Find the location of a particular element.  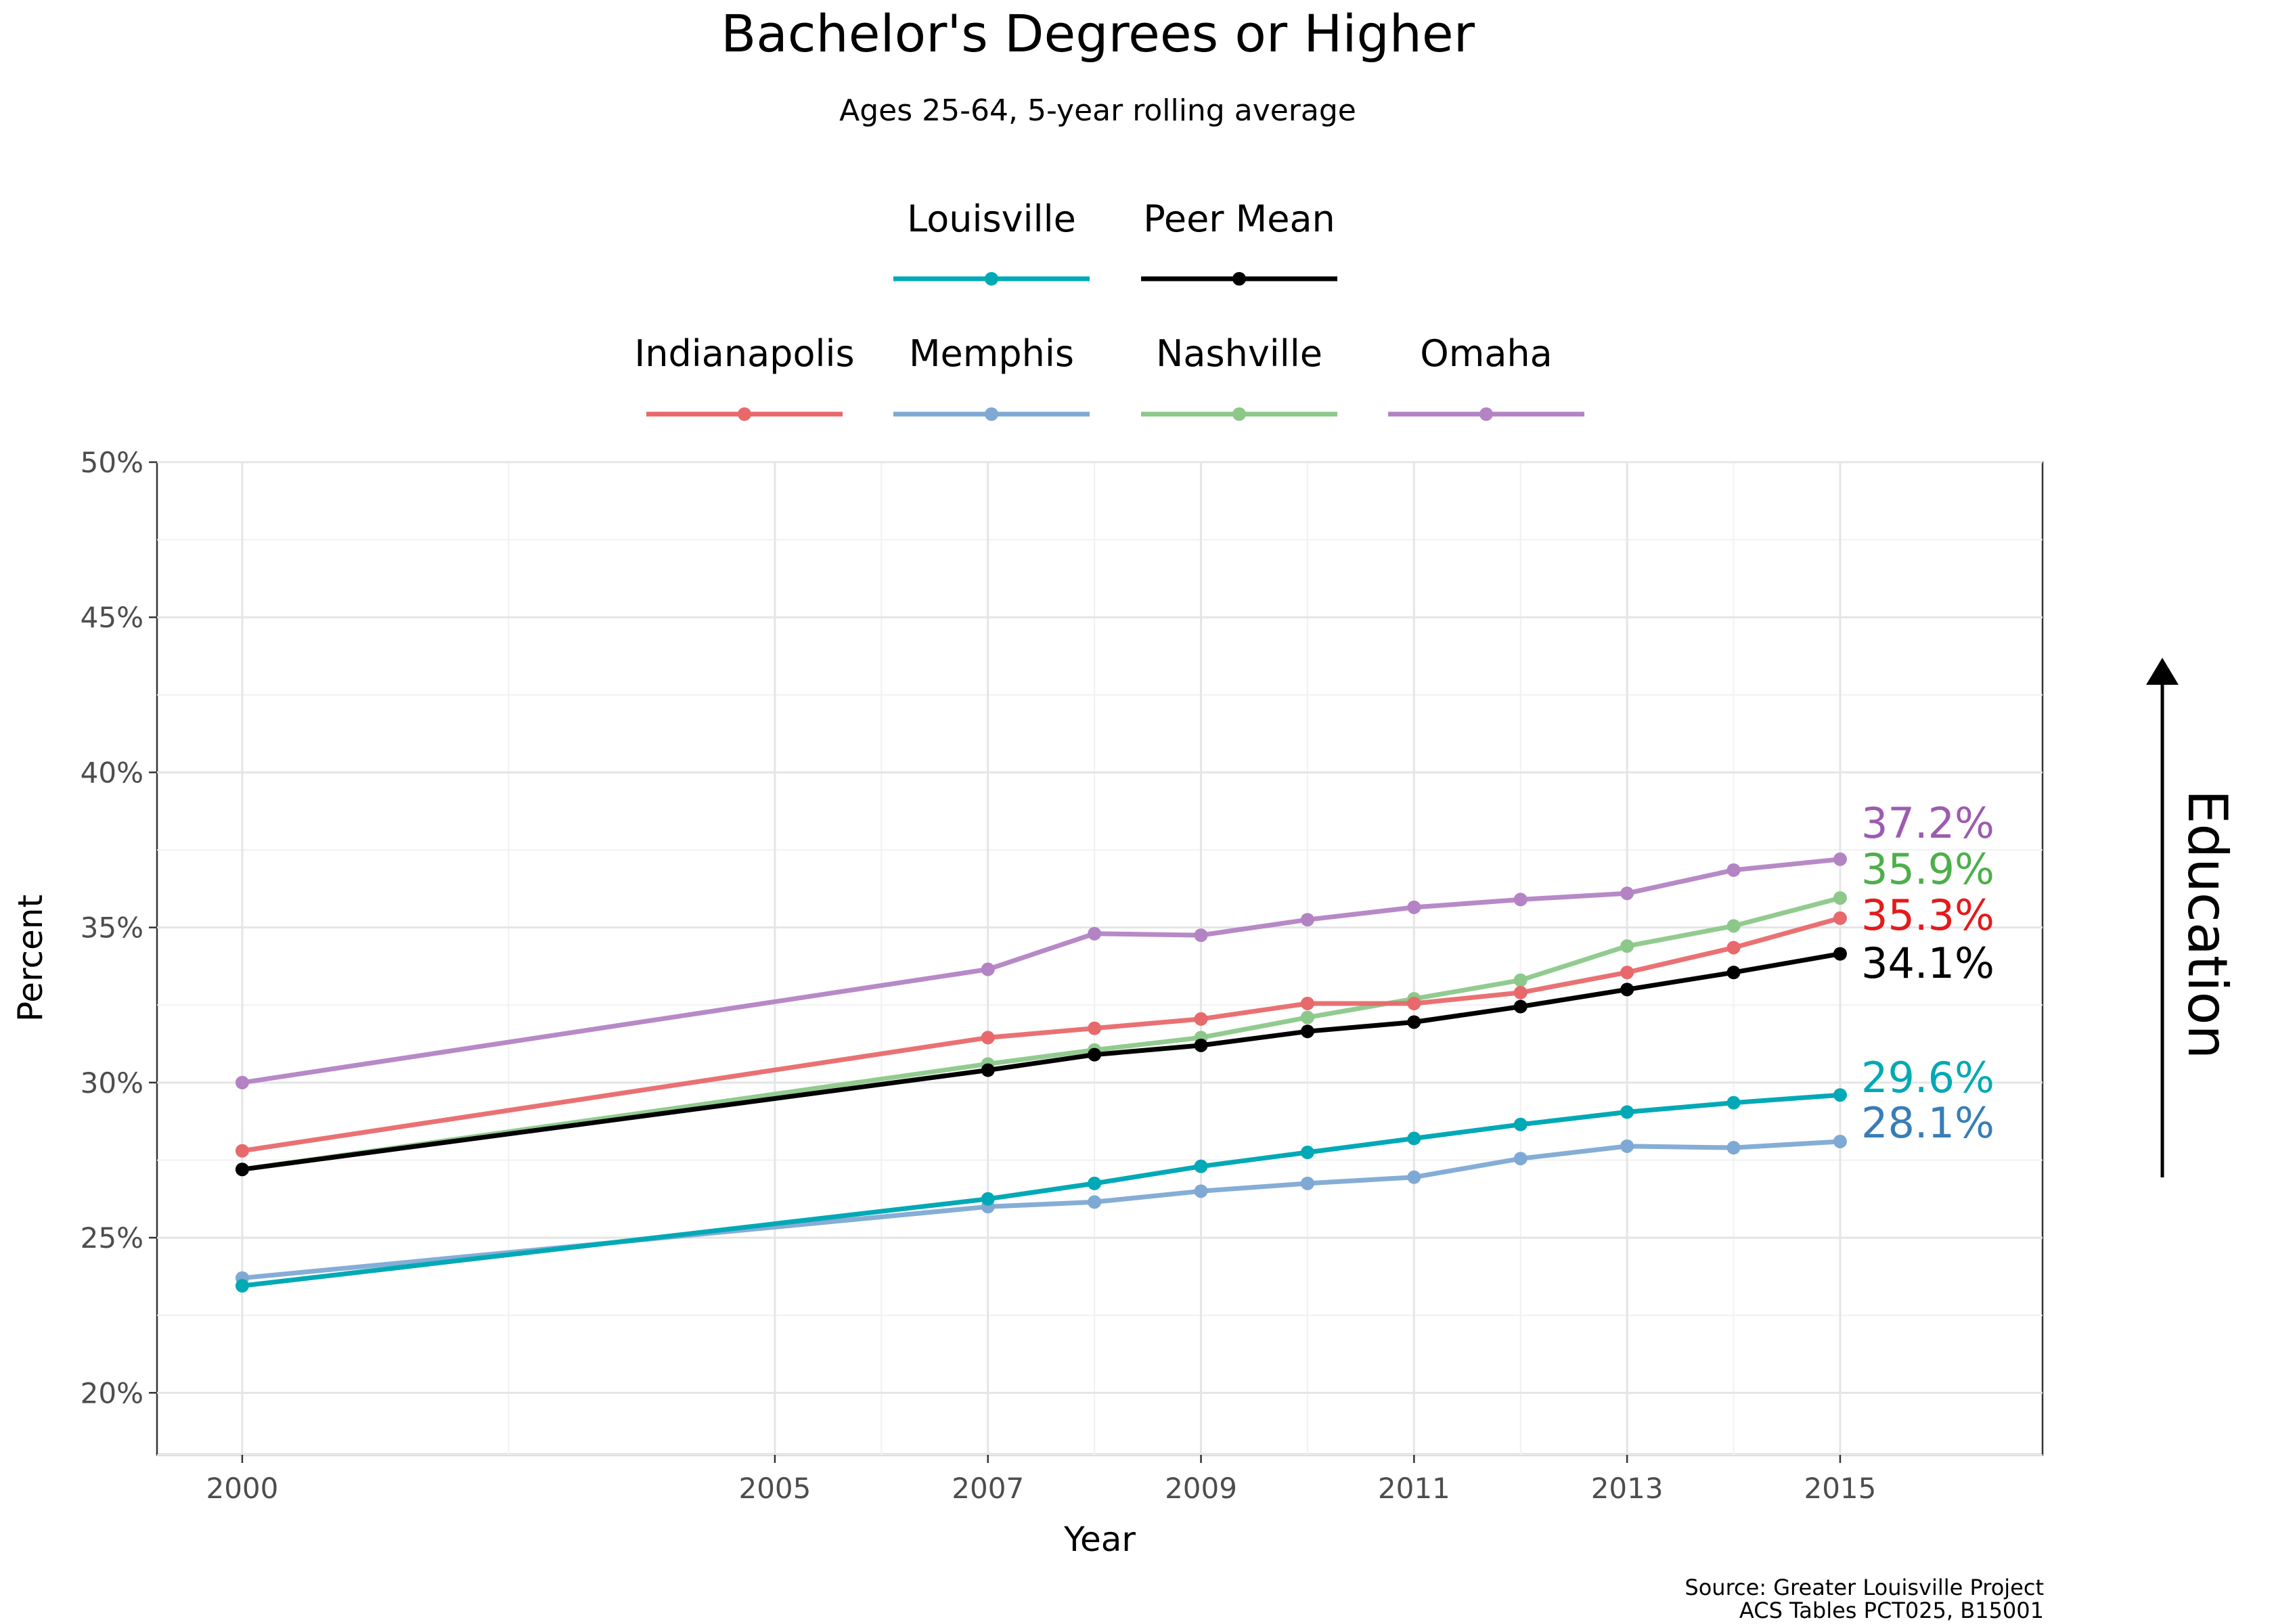

series-line-louisville is located at coordinates (1041, 1190).